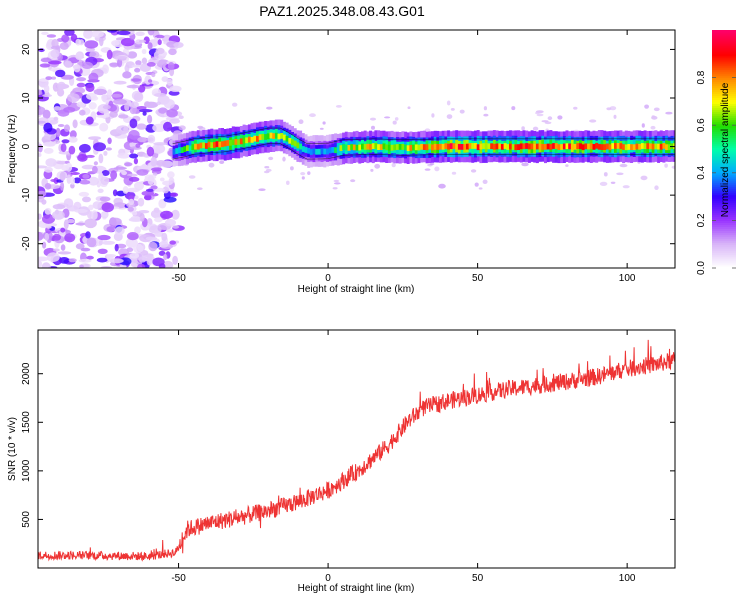  I want to click on x-tick-label: 100, so click(627, 278).